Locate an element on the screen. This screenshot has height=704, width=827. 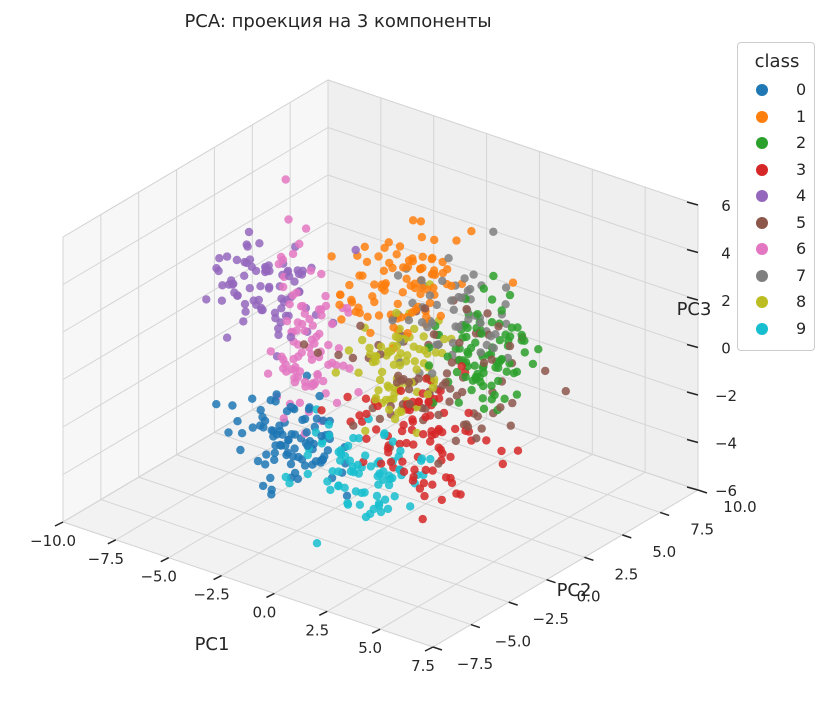
legend-swatch is located at coordinates (762, 249).